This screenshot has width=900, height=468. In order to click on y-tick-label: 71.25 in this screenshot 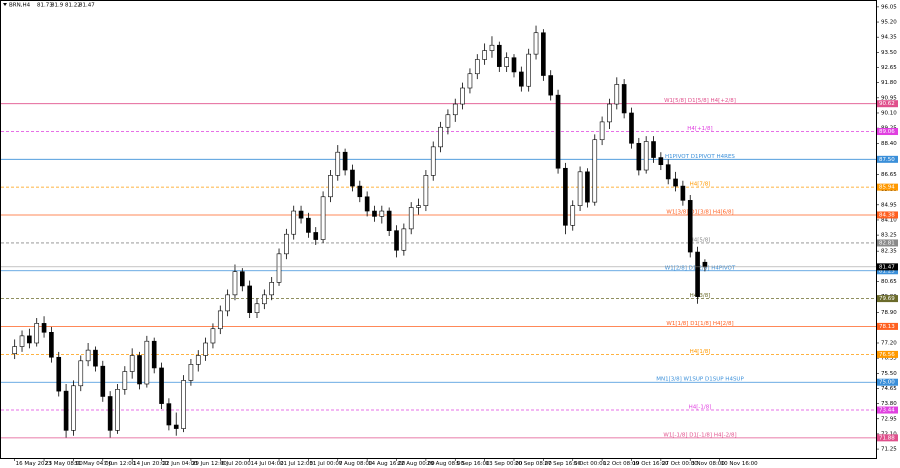, I will do `click(889, 450)`.